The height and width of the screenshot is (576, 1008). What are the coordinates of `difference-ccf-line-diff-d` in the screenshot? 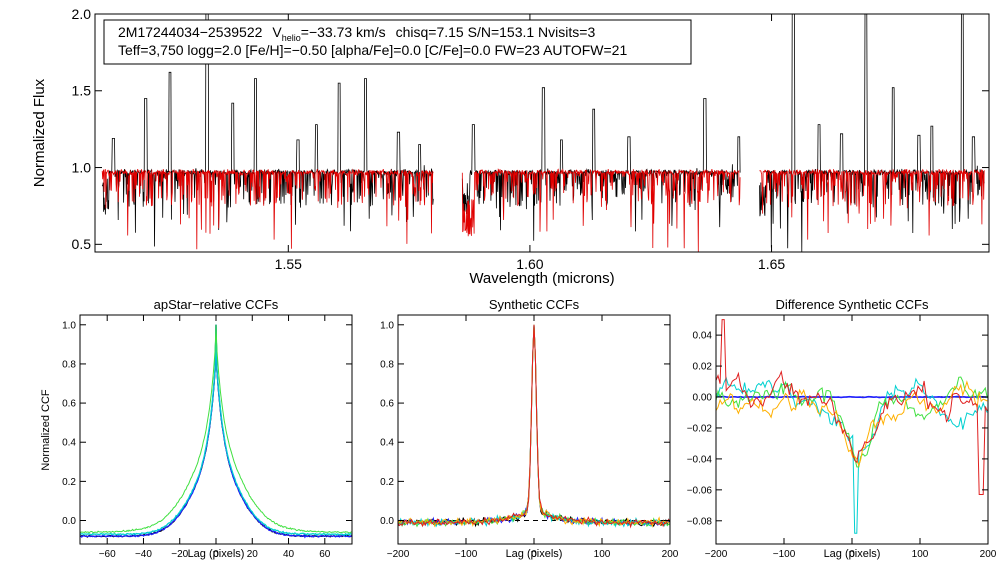 It's located at (851, 422).